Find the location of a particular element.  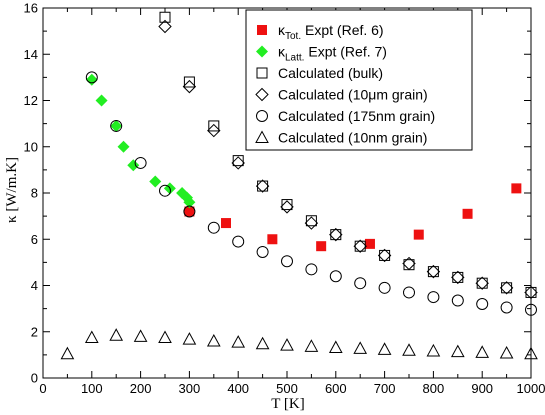

legend-label: Calculated (10nm grain) is located at coordinates (352, 138).